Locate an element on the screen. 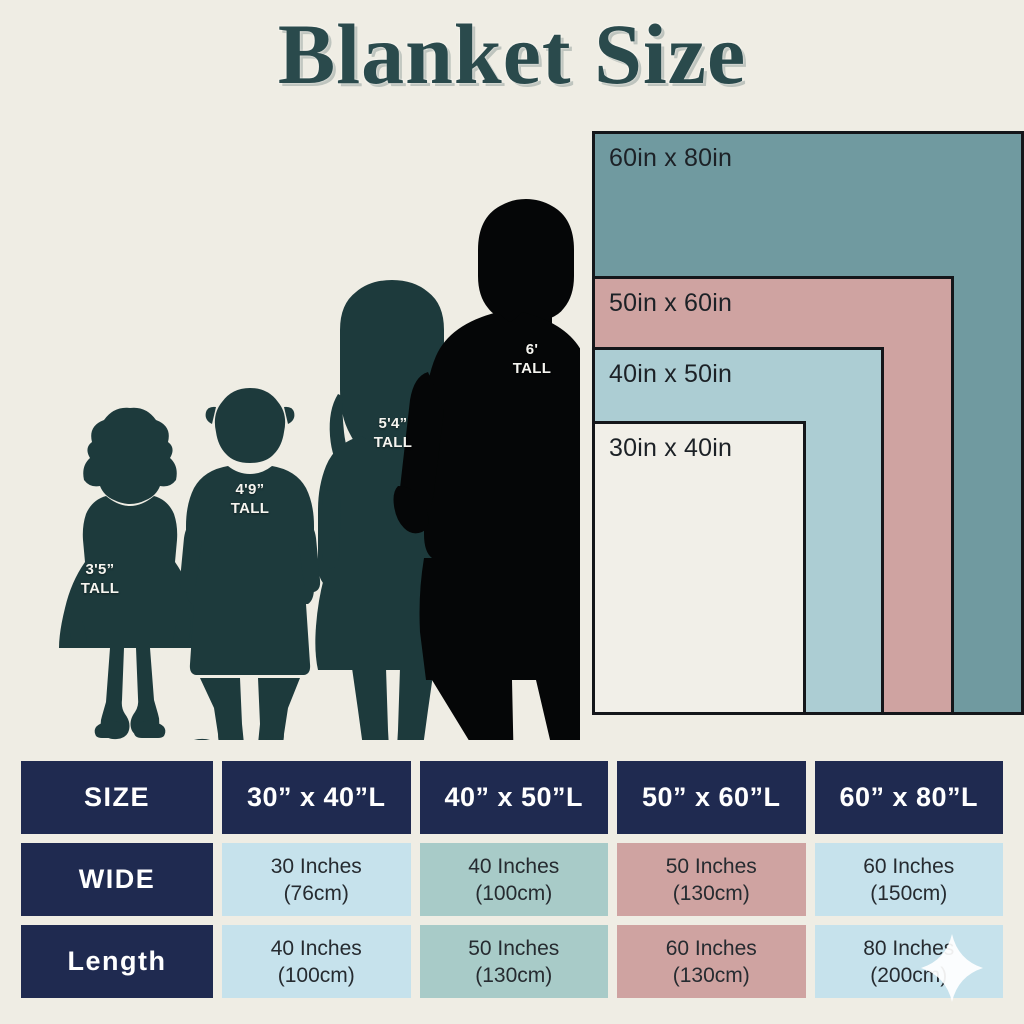 The image size is (1024, 1024). wide-40x50: 40 Inches (100cm) is located at coordinates (513, 879).